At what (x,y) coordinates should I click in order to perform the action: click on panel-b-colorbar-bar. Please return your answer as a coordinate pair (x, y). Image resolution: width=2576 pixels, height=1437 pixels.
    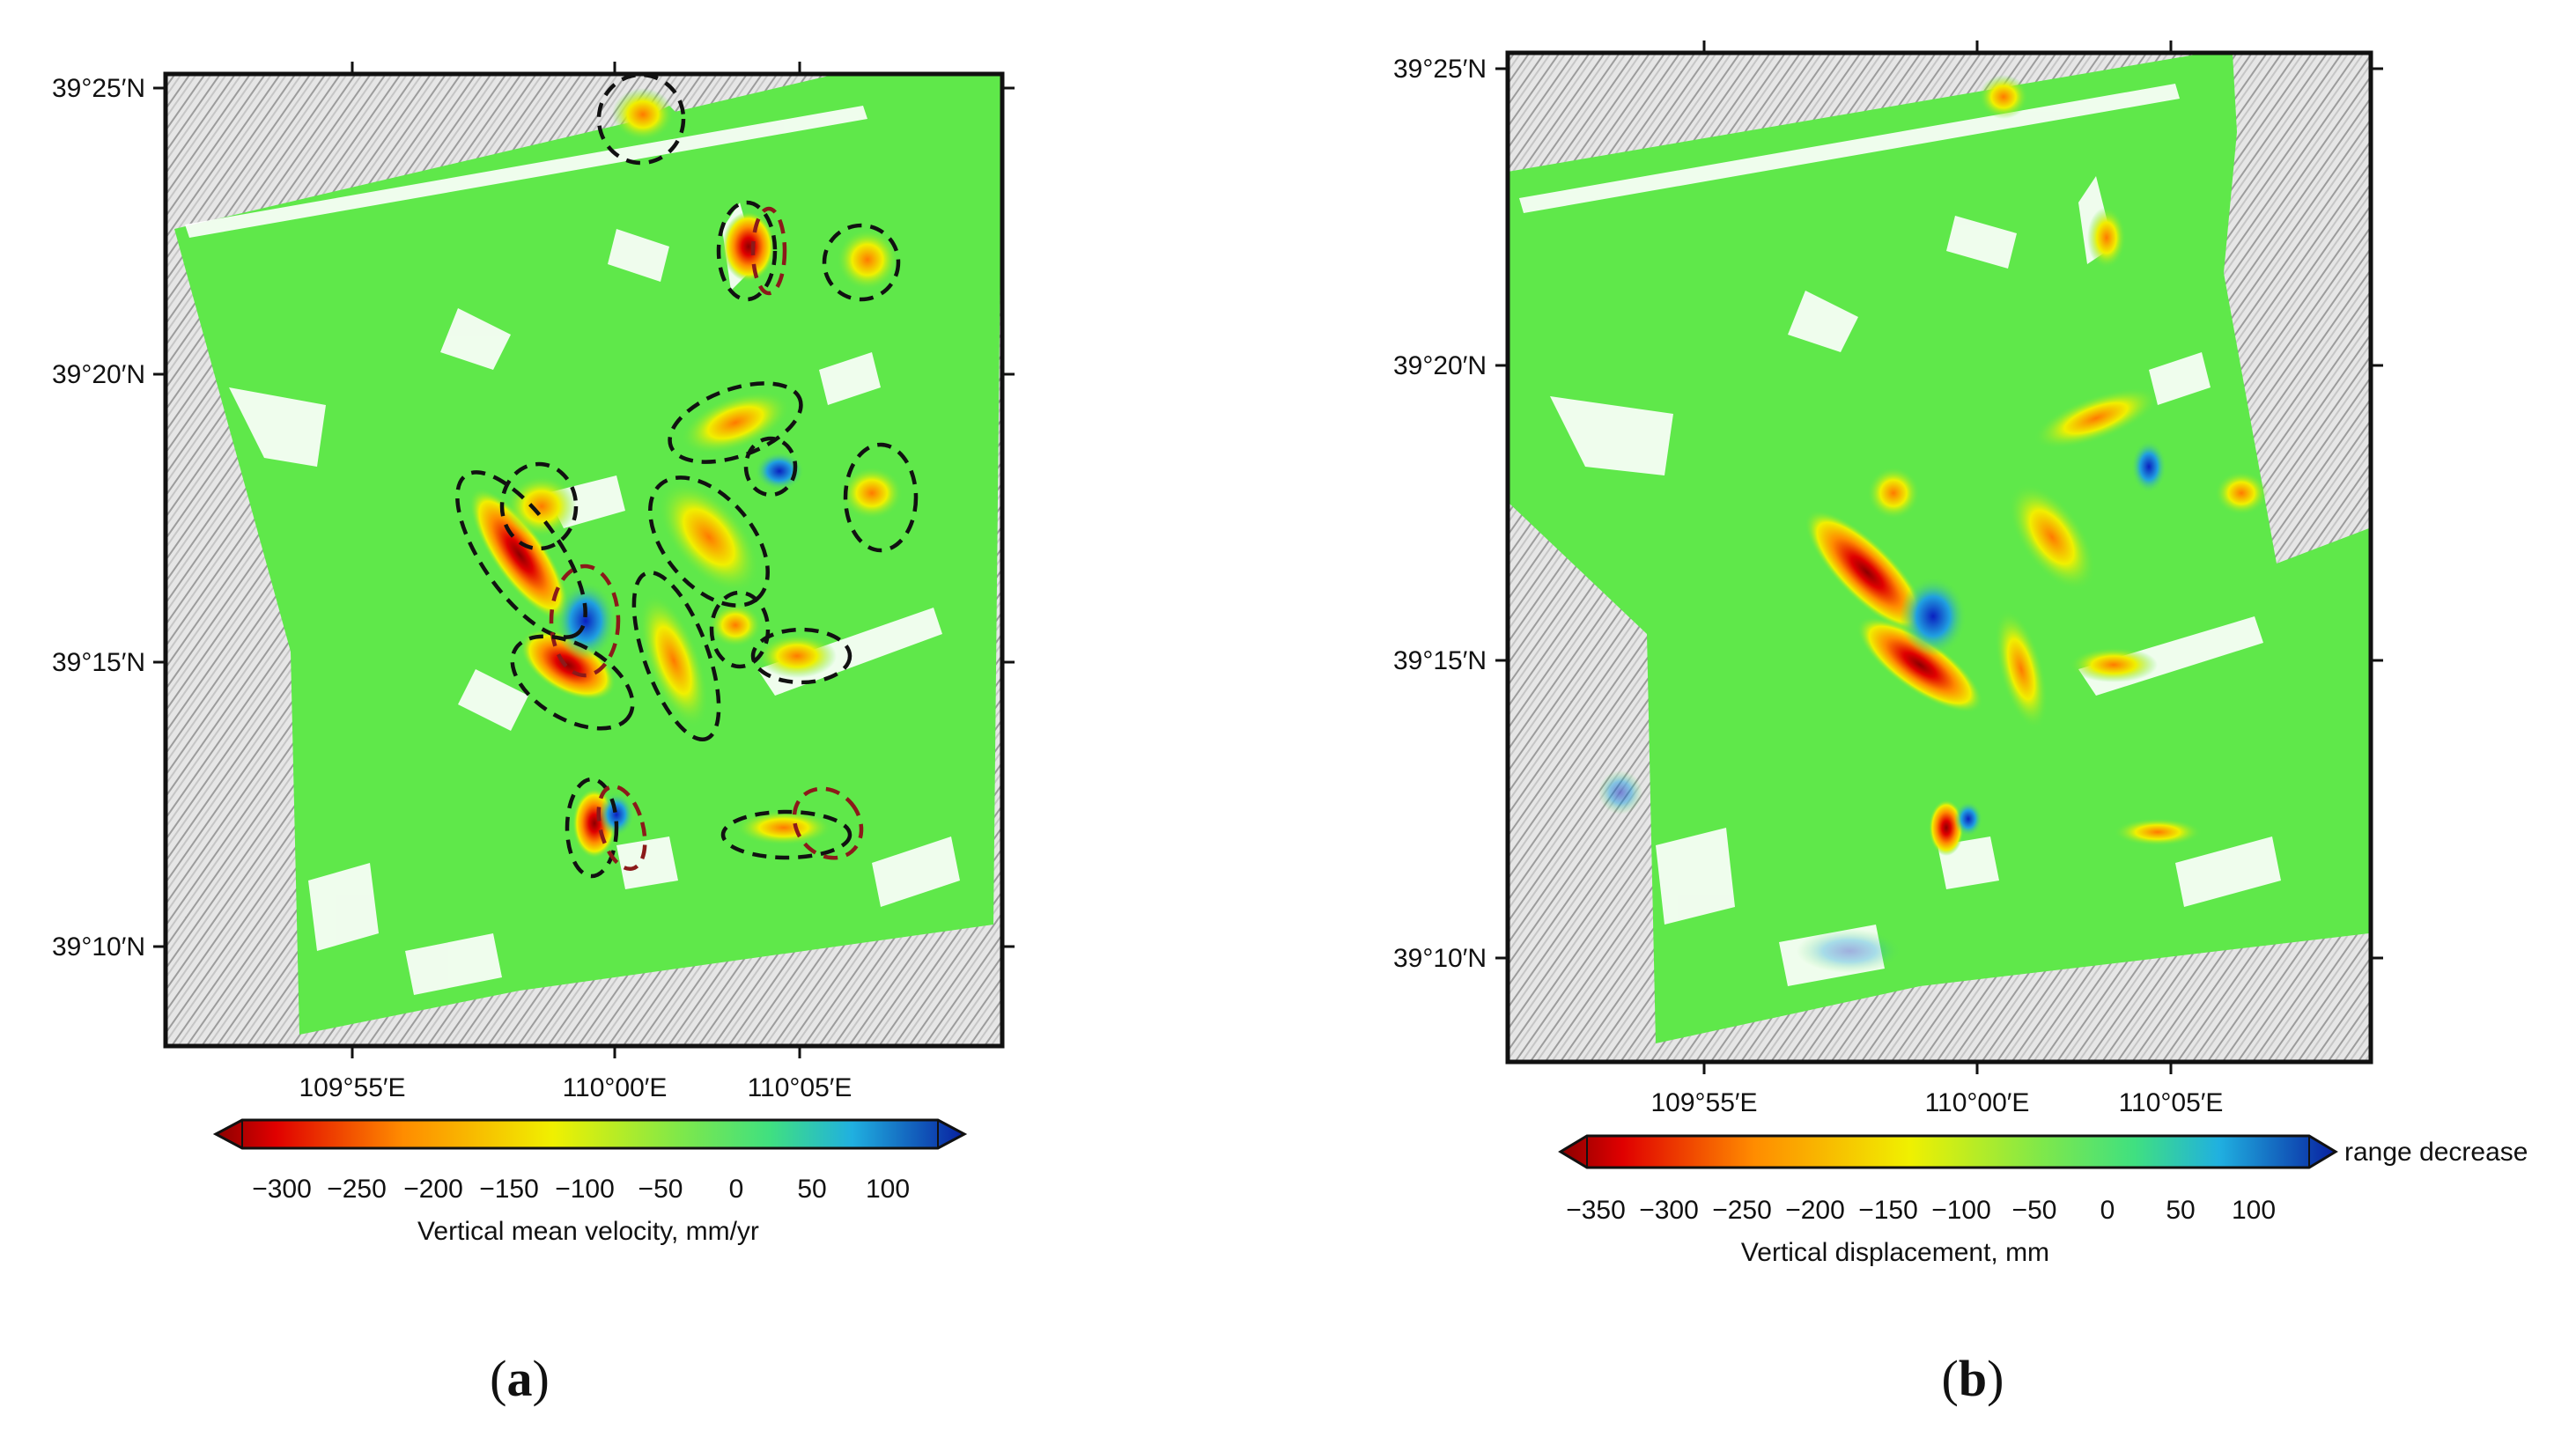
    Looking at the image, I should click on (1948, 1151).